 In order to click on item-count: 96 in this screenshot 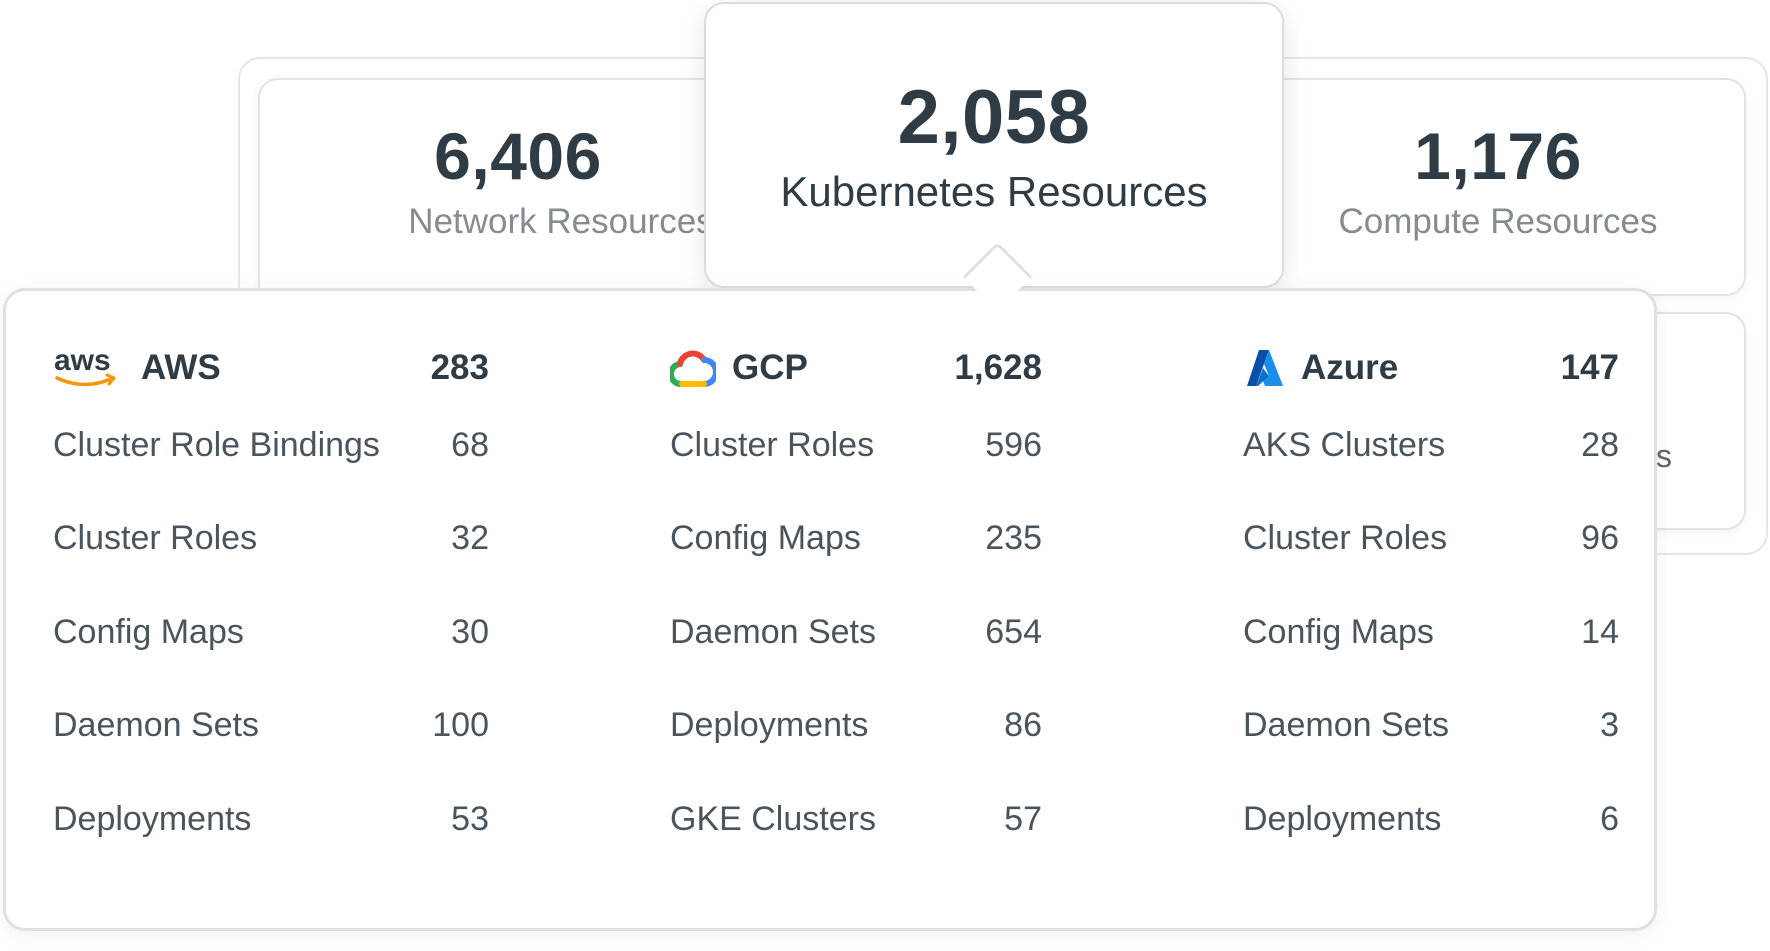, I will do `click(1600, 537)`.